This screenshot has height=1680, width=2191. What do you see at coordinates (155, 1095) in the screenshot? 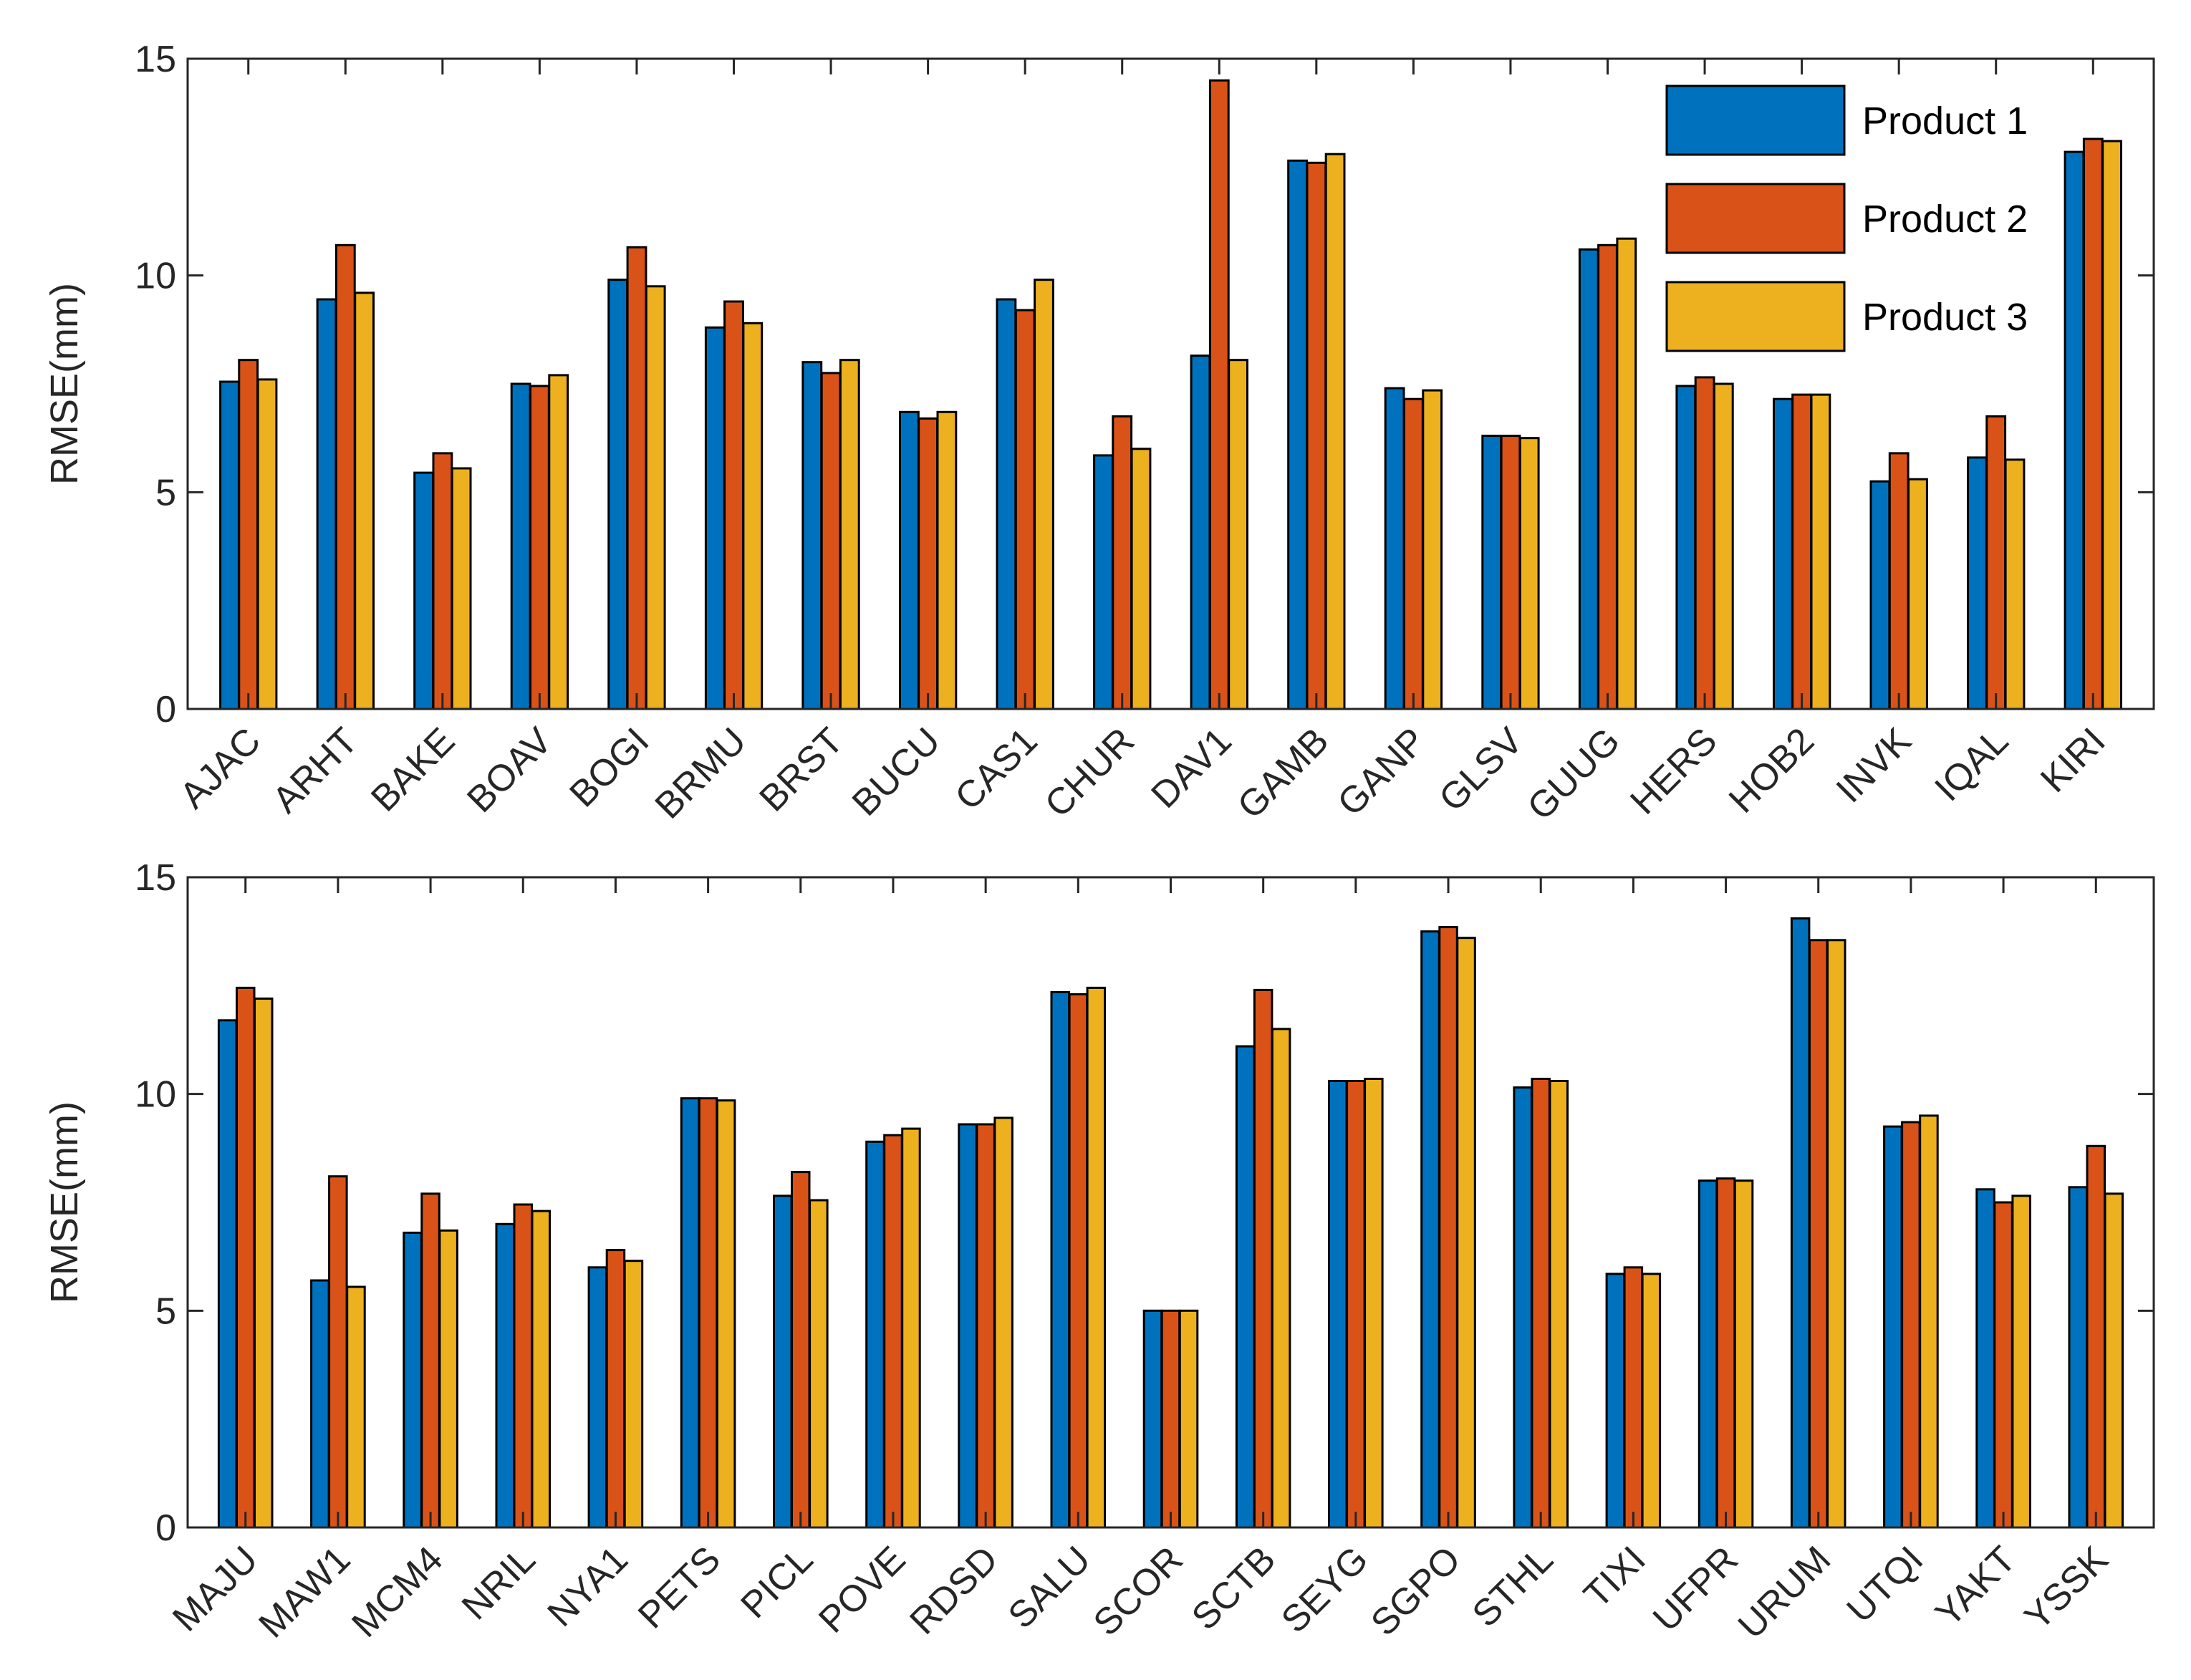
I see `y-tick-label: 10` at bounding box center [155, 1095].